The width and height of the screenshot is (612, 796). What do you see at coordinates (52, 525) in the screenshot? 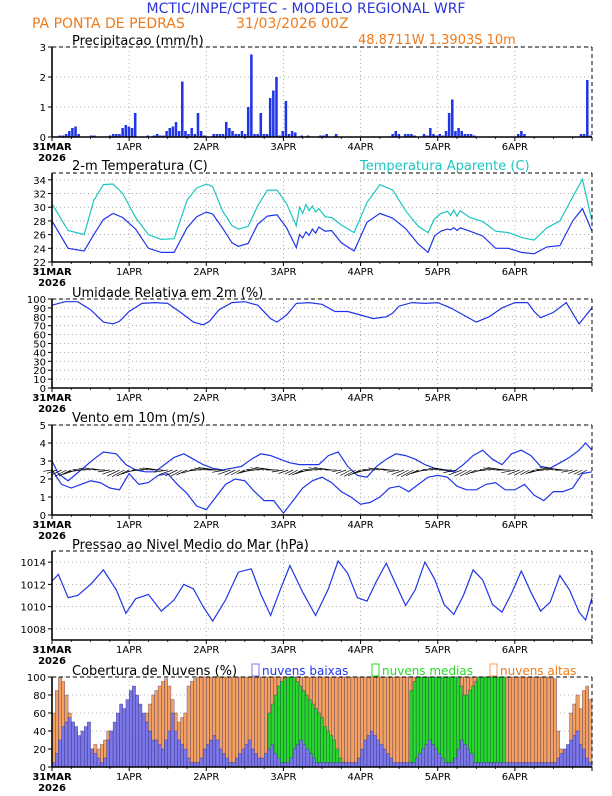
I see `x-tick-label-start: 31MAR` at bounding box center [52, 525].